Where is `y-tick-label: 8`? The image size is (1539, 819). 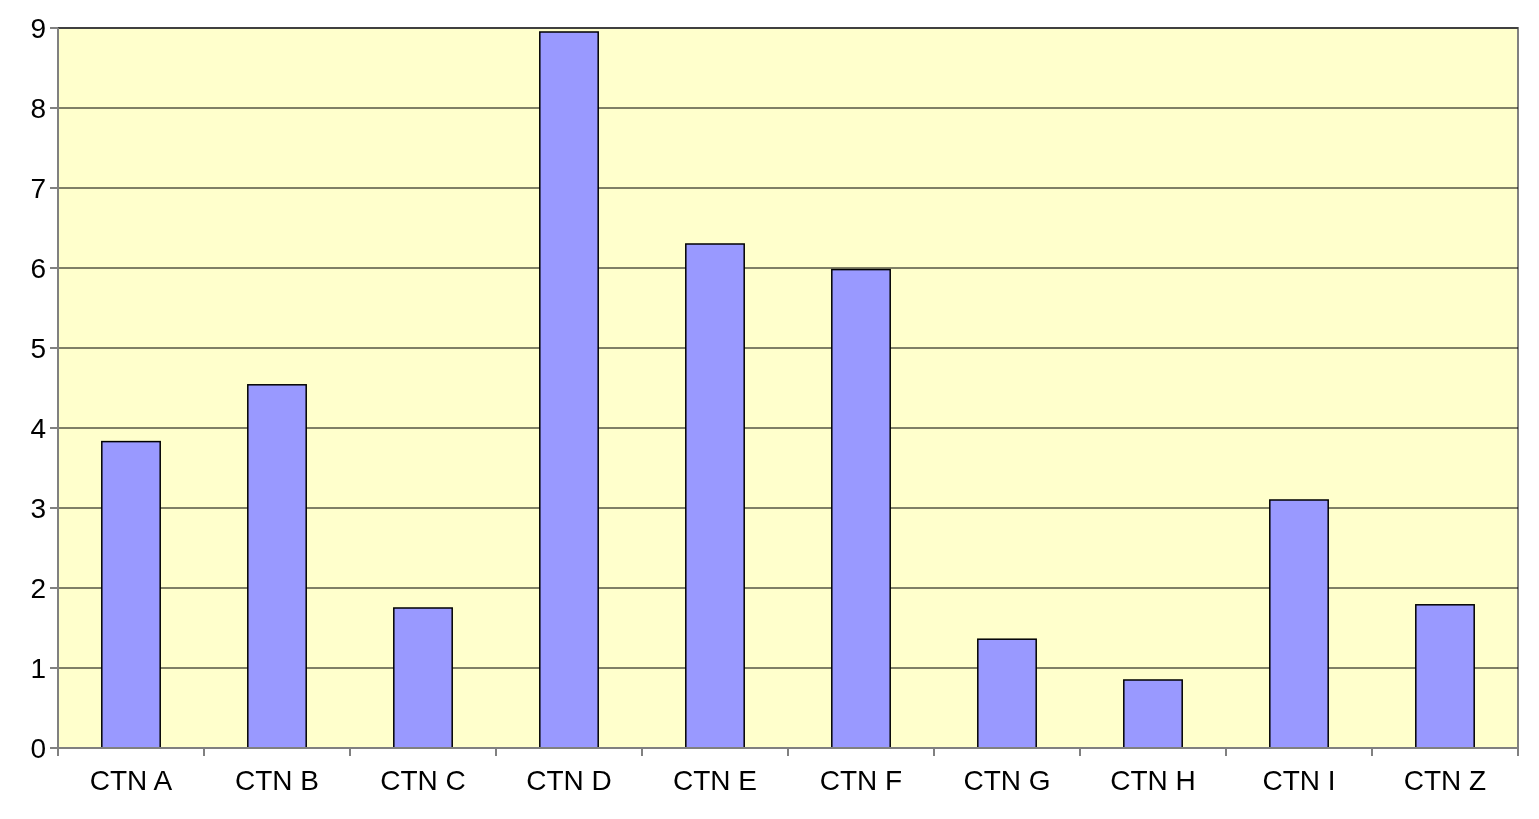 y-tick-label: 8 is located at coordinates (38, 108).